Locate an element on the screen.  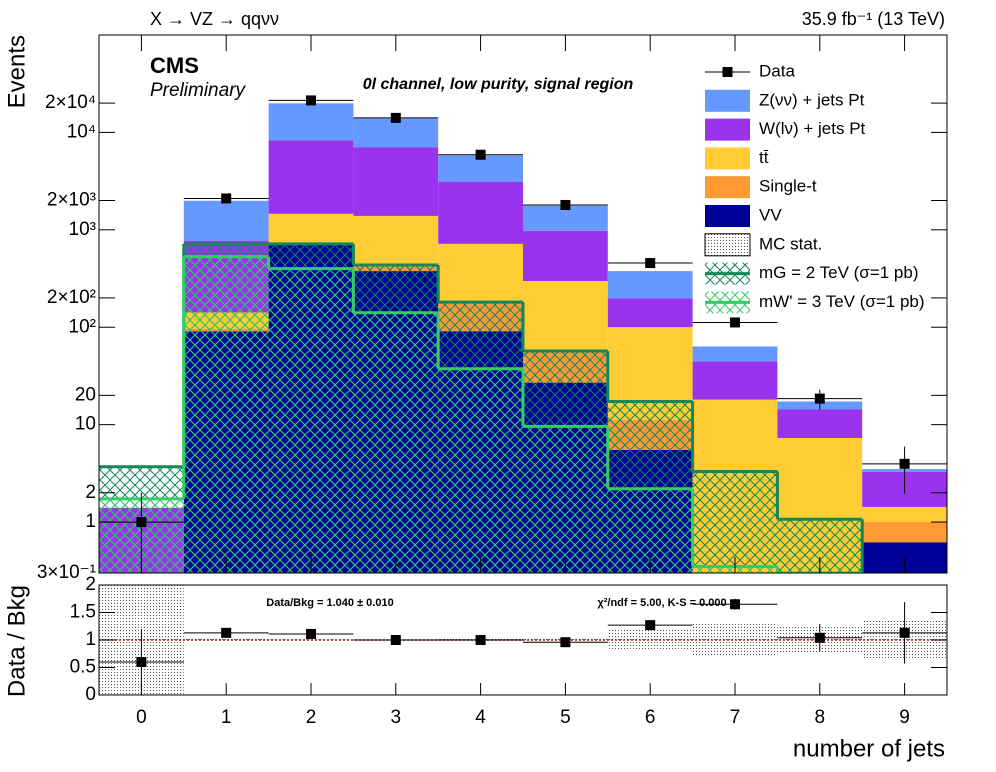
ratio-y-tick-label: 1 is located at coordinates (90, 639).